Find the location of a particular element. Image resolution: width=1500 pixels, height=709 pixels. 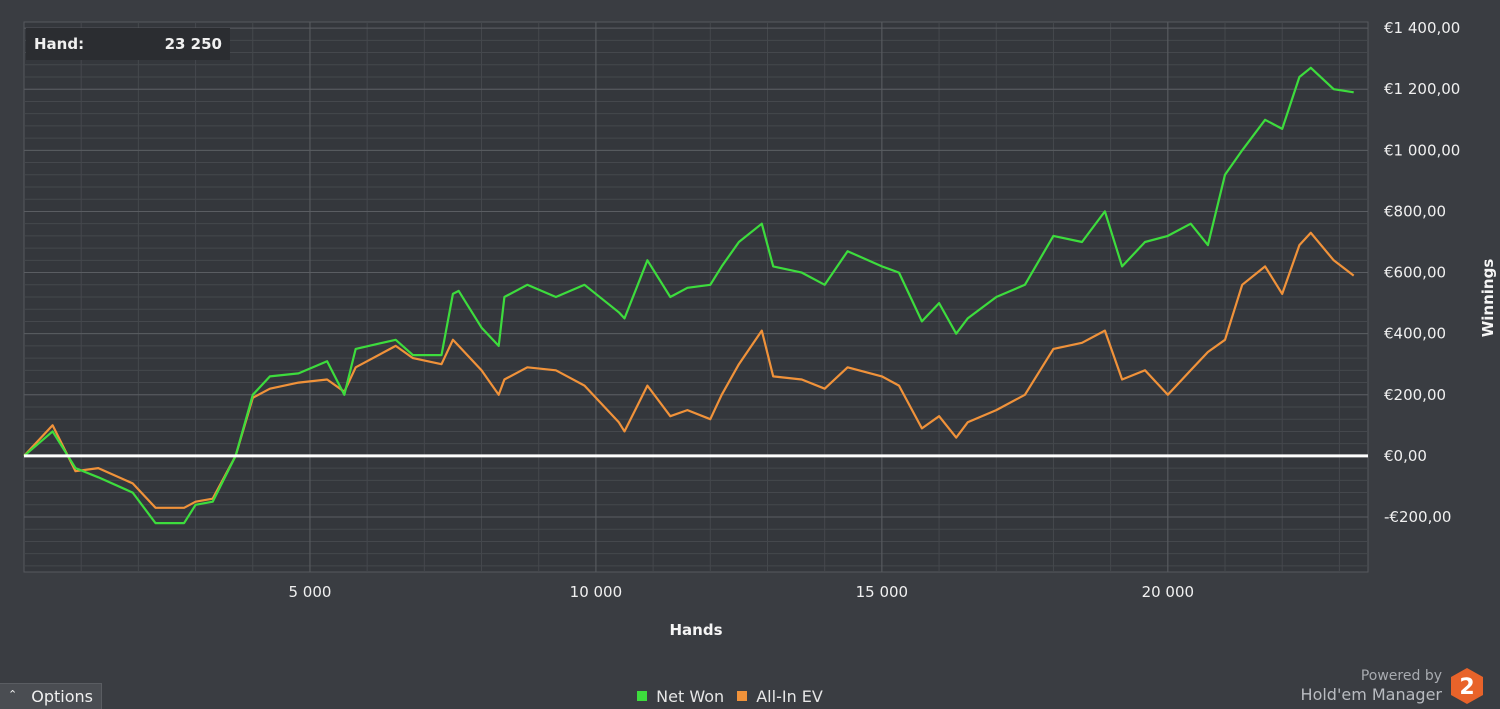

options-label: Options is located at coordinates (62, 696).